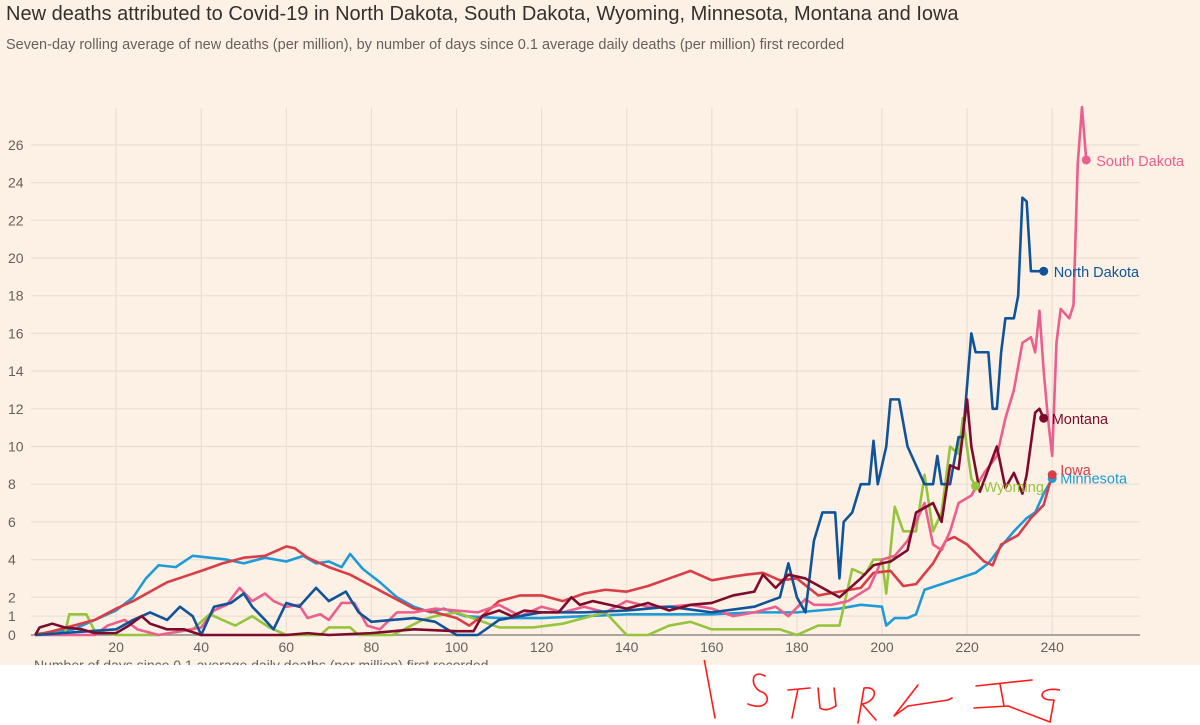  Describe the element at coordinates (287, 647) in the screenshot. I see `x-tick-label: 60` at that location.